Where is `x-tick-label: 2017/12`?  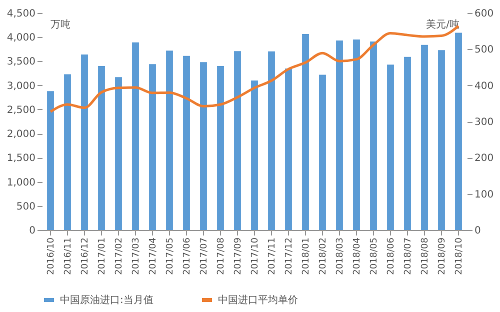
x-tick-label: 2017/12 is located at coordinates (289, 256).